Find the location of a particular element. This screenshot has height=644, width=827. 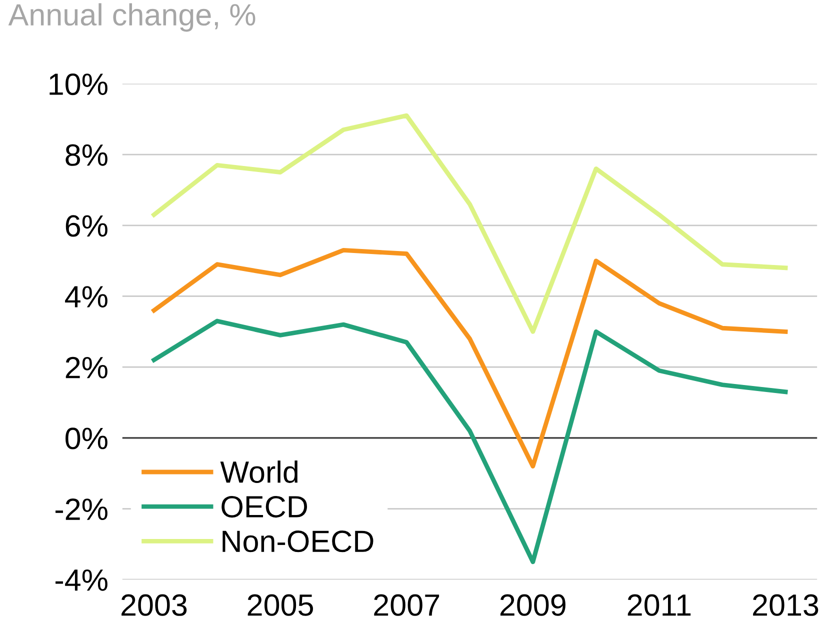

y-tick-label: 10% is located at coordinates (79, 84).